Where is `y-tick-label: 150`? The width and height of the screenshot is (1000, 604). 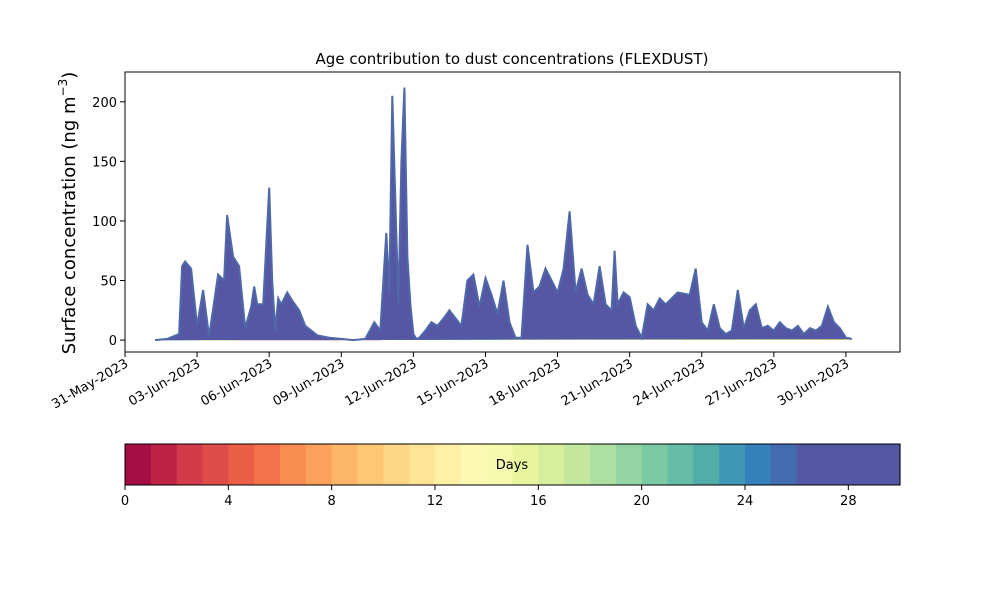 y-tick-label: 150 is located at coordinates (104, 162).